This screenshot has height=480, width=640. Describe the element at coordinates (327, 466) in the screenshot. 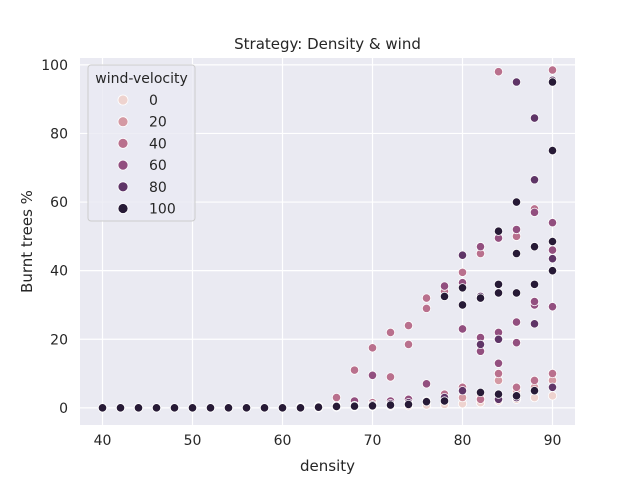

I see `x-axis-title: density` at that location.